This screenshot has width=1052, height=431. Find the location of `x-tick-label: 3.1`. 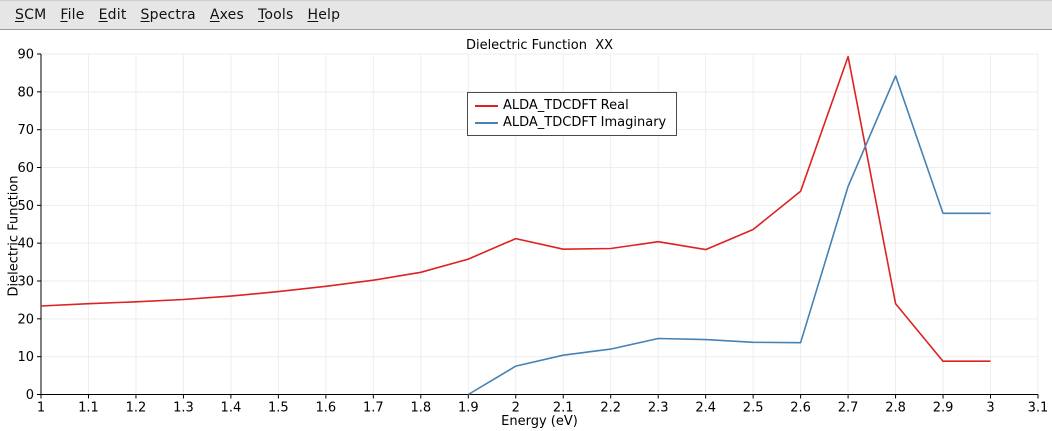

x-tick-label: 3.1 is located at coordinates (1038, 408).